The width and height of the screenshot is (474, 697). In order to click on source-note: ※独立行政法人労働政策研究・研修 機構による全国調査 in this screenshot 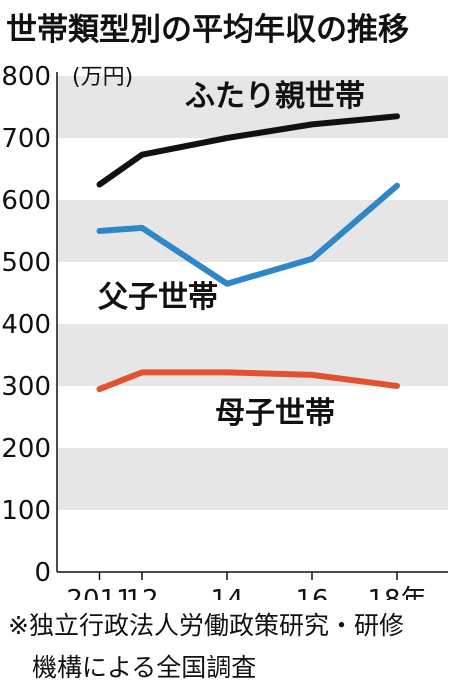, I will do `click(206, 647)`.